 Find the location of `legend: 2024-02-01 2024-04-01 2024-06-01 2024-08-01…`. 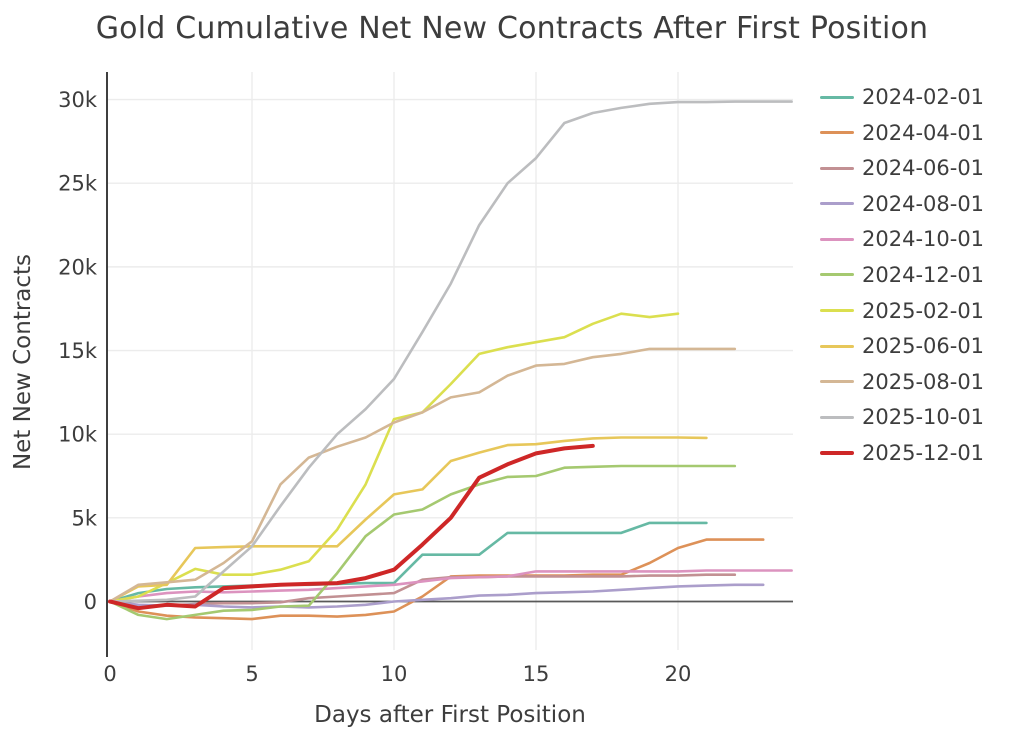

legend: 2024-02-01 2024-04-01 2024-06-01 2024-08-01… is located at coordinates (902, 281).